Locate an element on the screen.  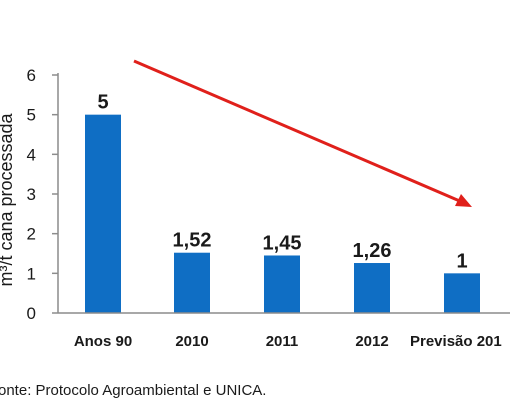
x-category-label: Anos 90 is located at coordinates (103, 341).